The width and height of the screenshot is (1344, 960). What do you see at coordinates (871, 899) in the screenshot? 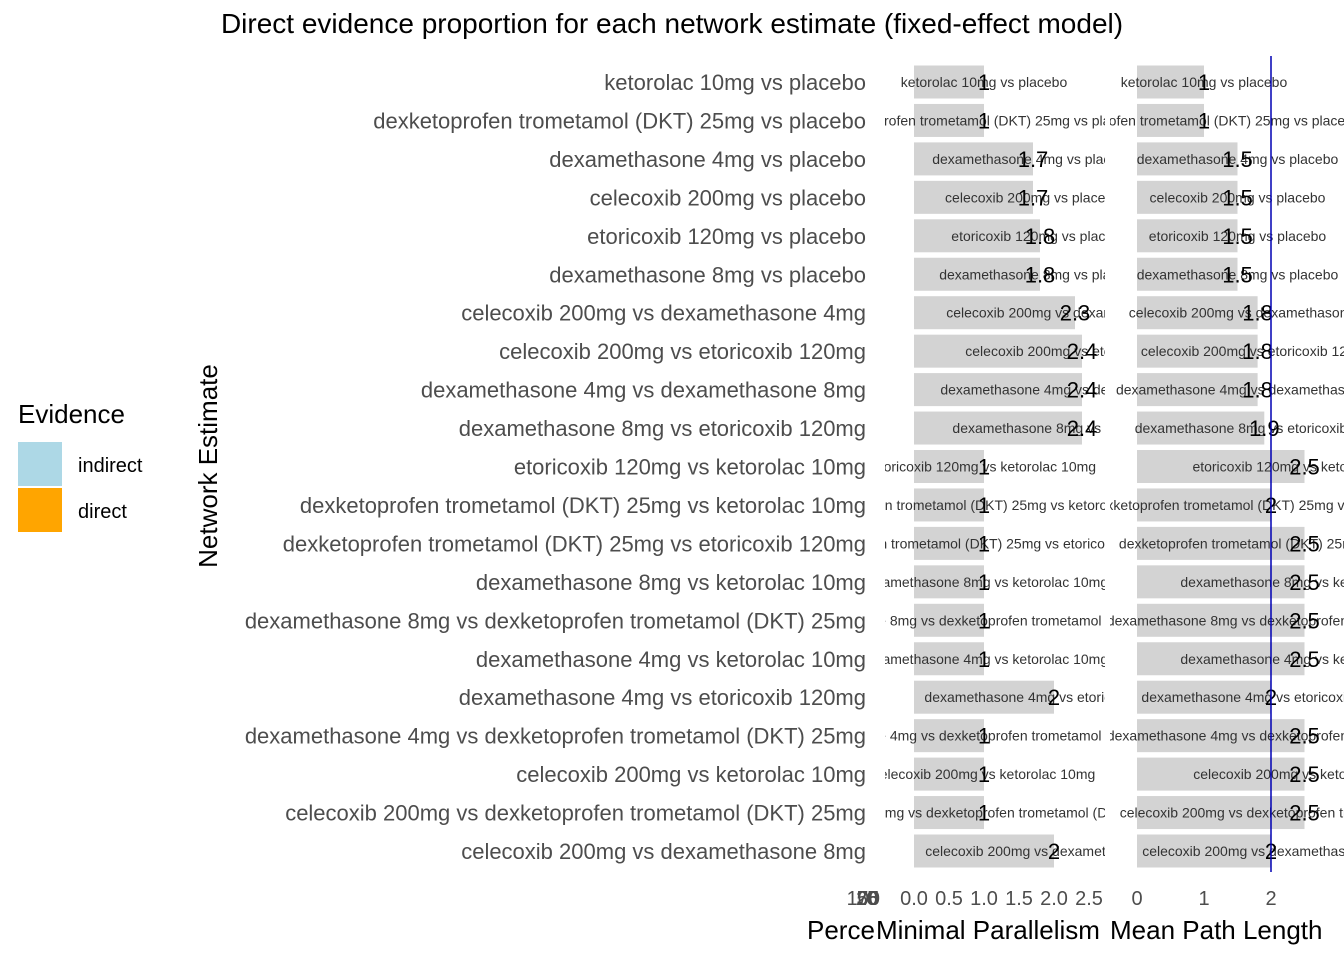
I see `percent-tick-label: 0` at bounding box center [871, 899].